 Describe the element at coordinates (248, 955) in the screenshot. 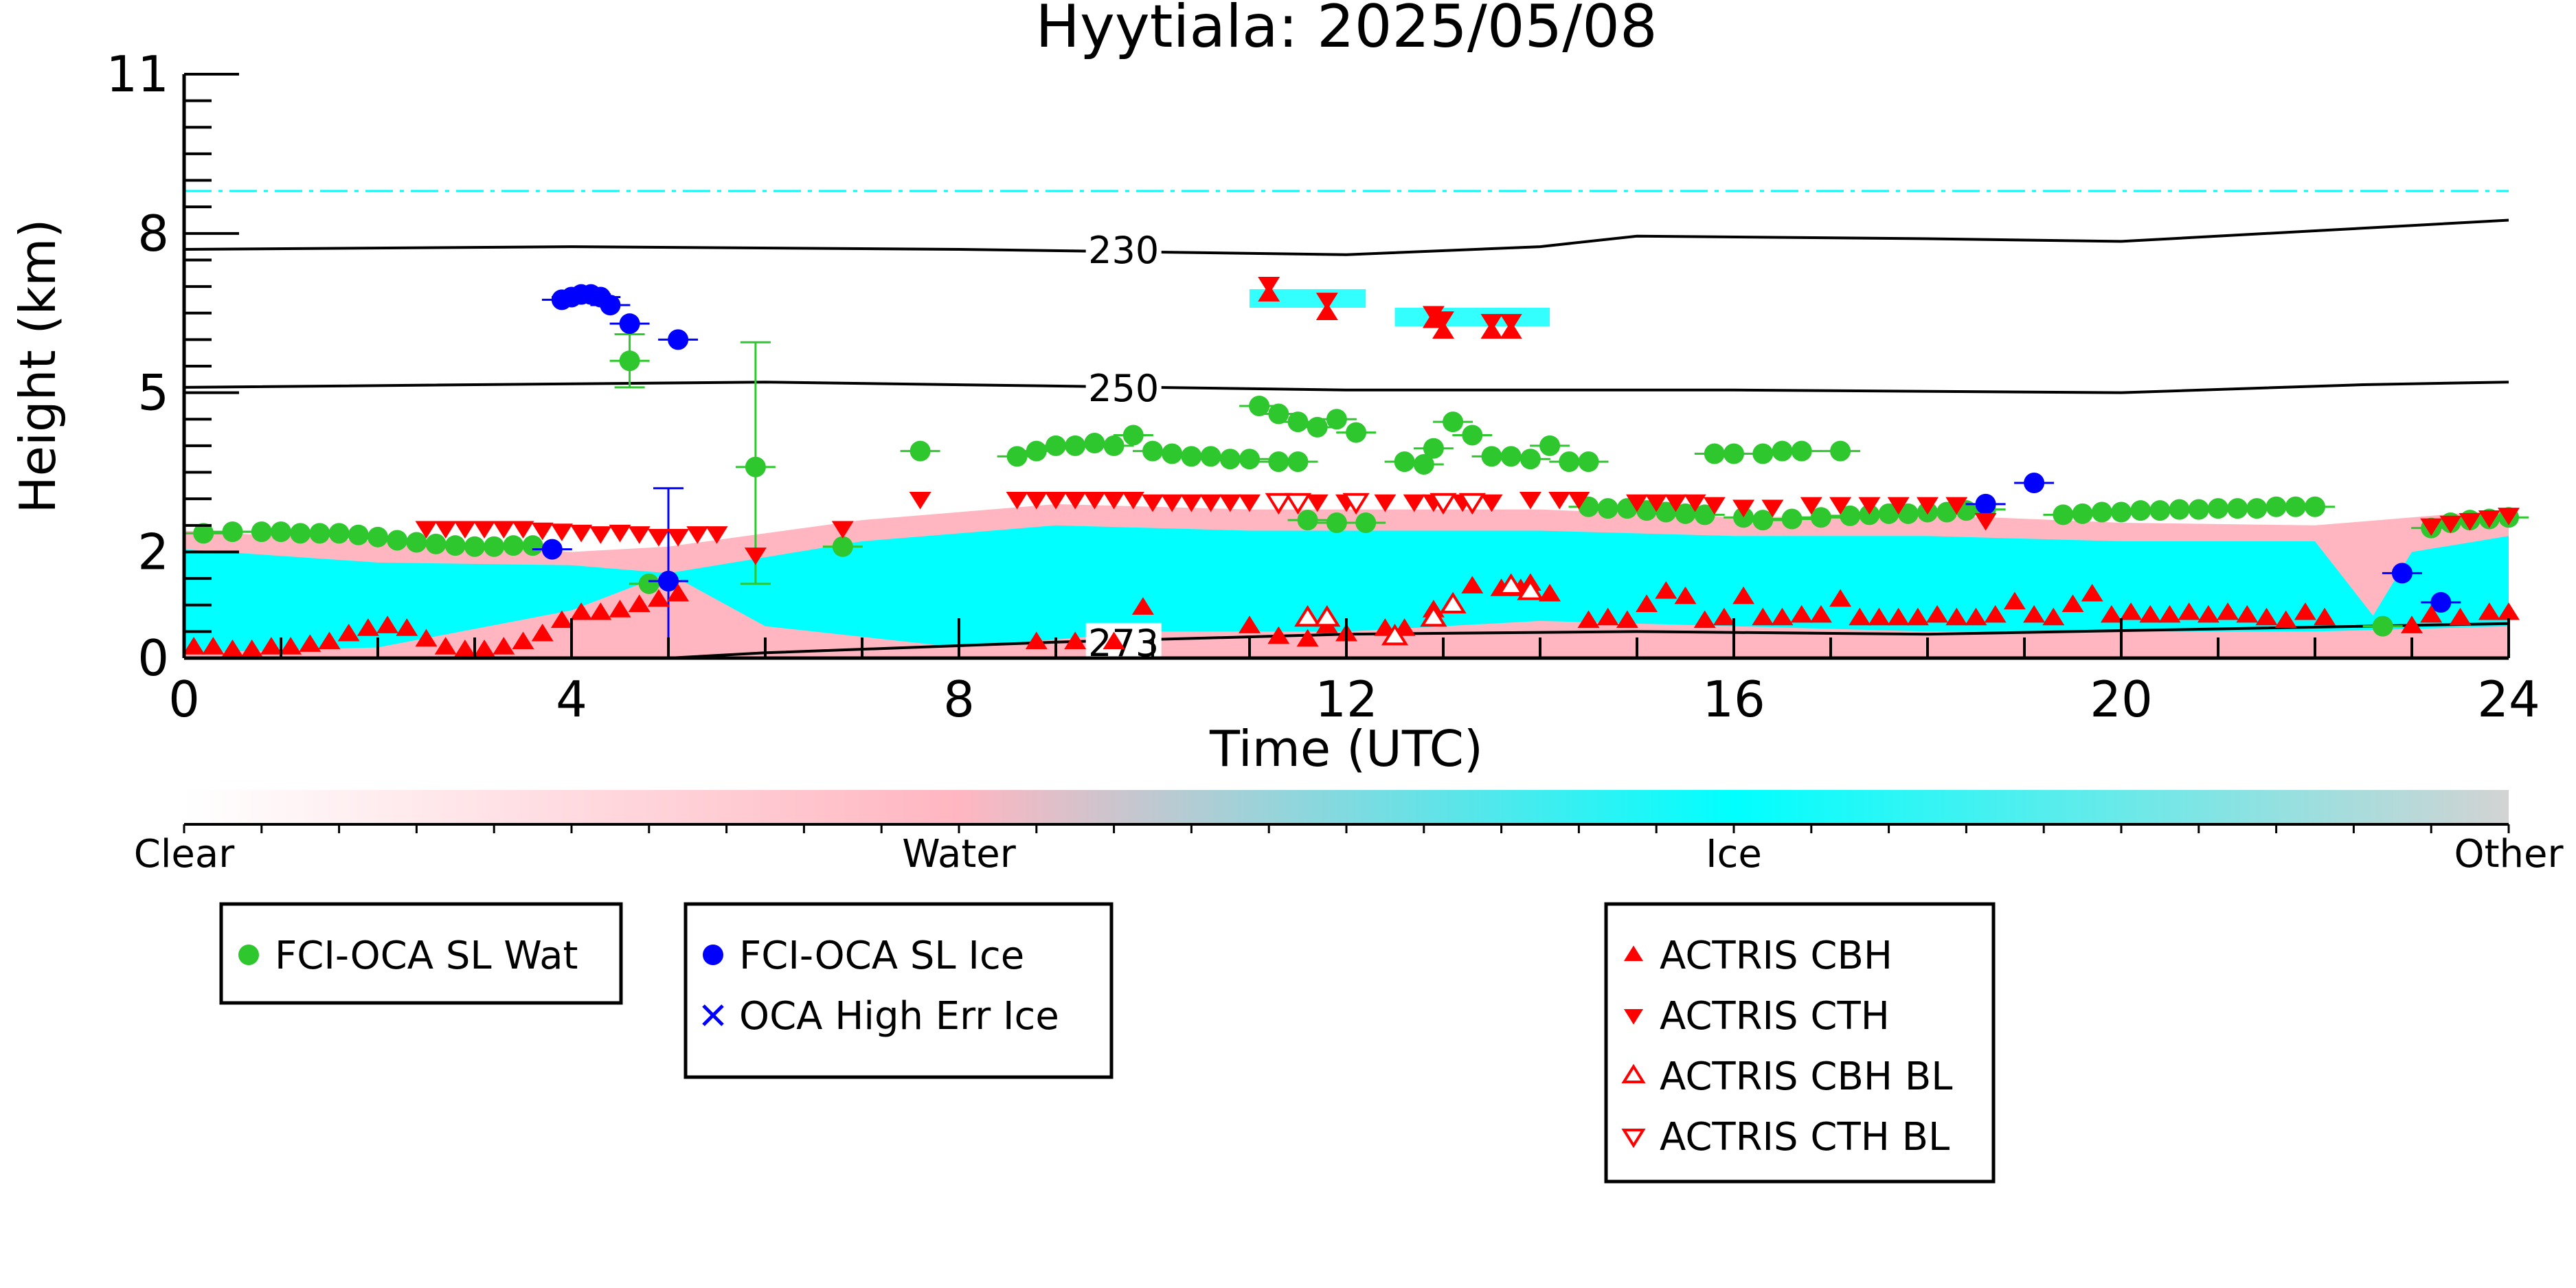

I see `legend-marker` at that location.